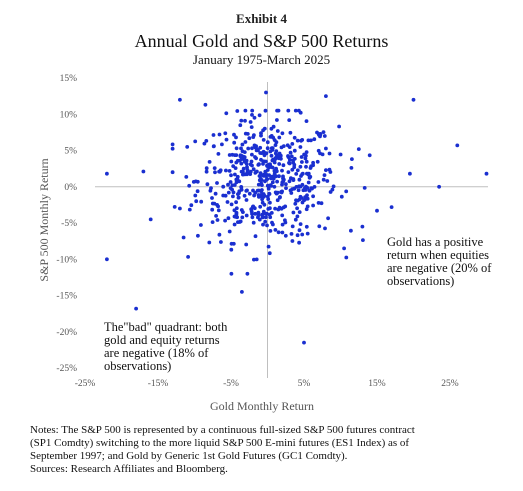 This screenshot has width=523, height=491. I want to click on x-axis-label: Gold Monthly Return, so click(262, 406).